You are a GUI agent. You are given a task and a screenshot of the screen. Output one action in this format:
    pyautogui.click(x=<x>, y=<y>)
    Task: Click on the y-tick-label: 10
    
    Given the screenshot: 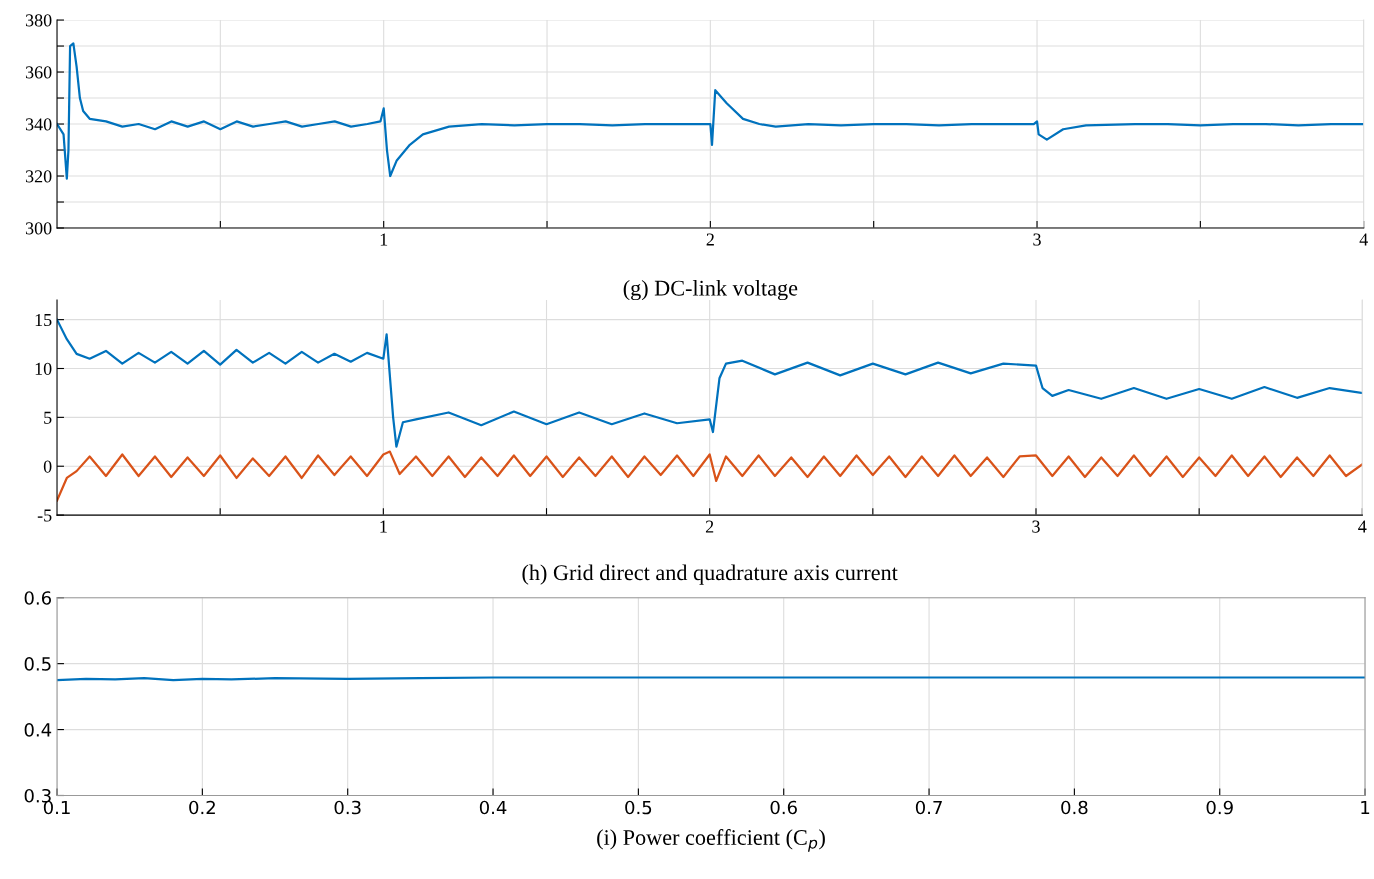 What is the action you would take?
    pyautogui.click(x=43, y=368)
    